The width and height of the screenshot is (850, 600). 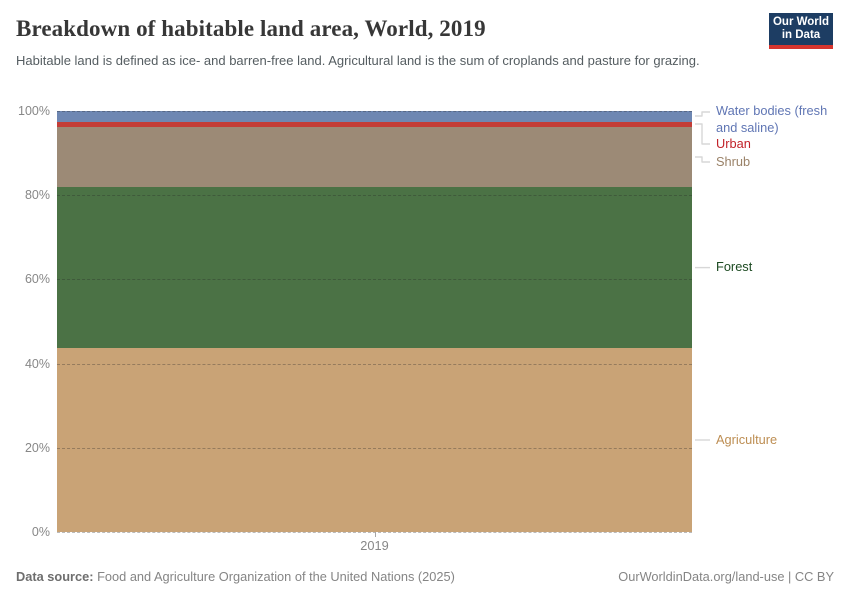 What do you see at coordinates (702, 159) in the screenshot?
I see `legend-connector-shrub` at bounding box center [702, 159].